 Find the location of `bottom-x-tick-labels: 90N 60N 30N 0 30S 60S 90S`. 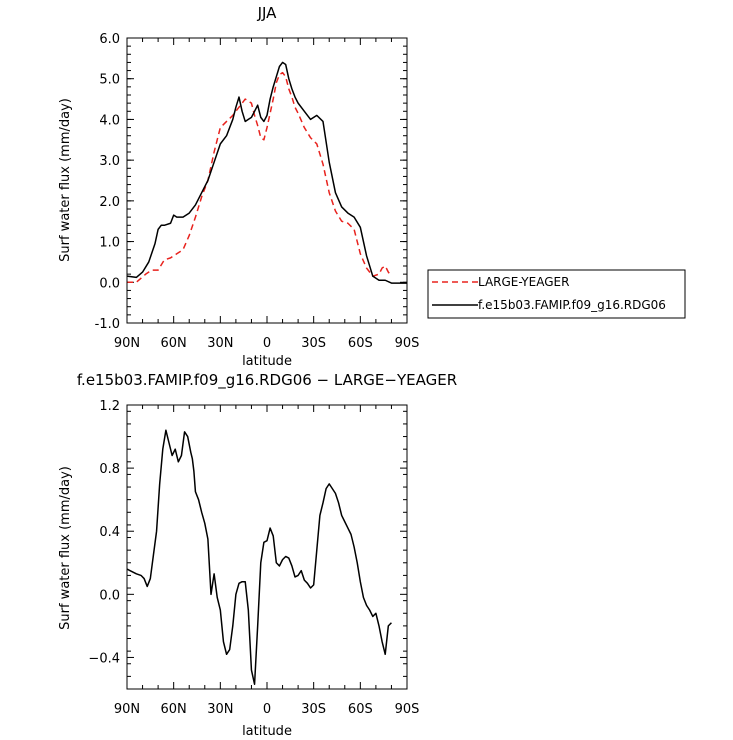

bottom-x-tick-labels: 90N 60N 30N 0 30S 60S 90S is located at coordinates (267, 709).